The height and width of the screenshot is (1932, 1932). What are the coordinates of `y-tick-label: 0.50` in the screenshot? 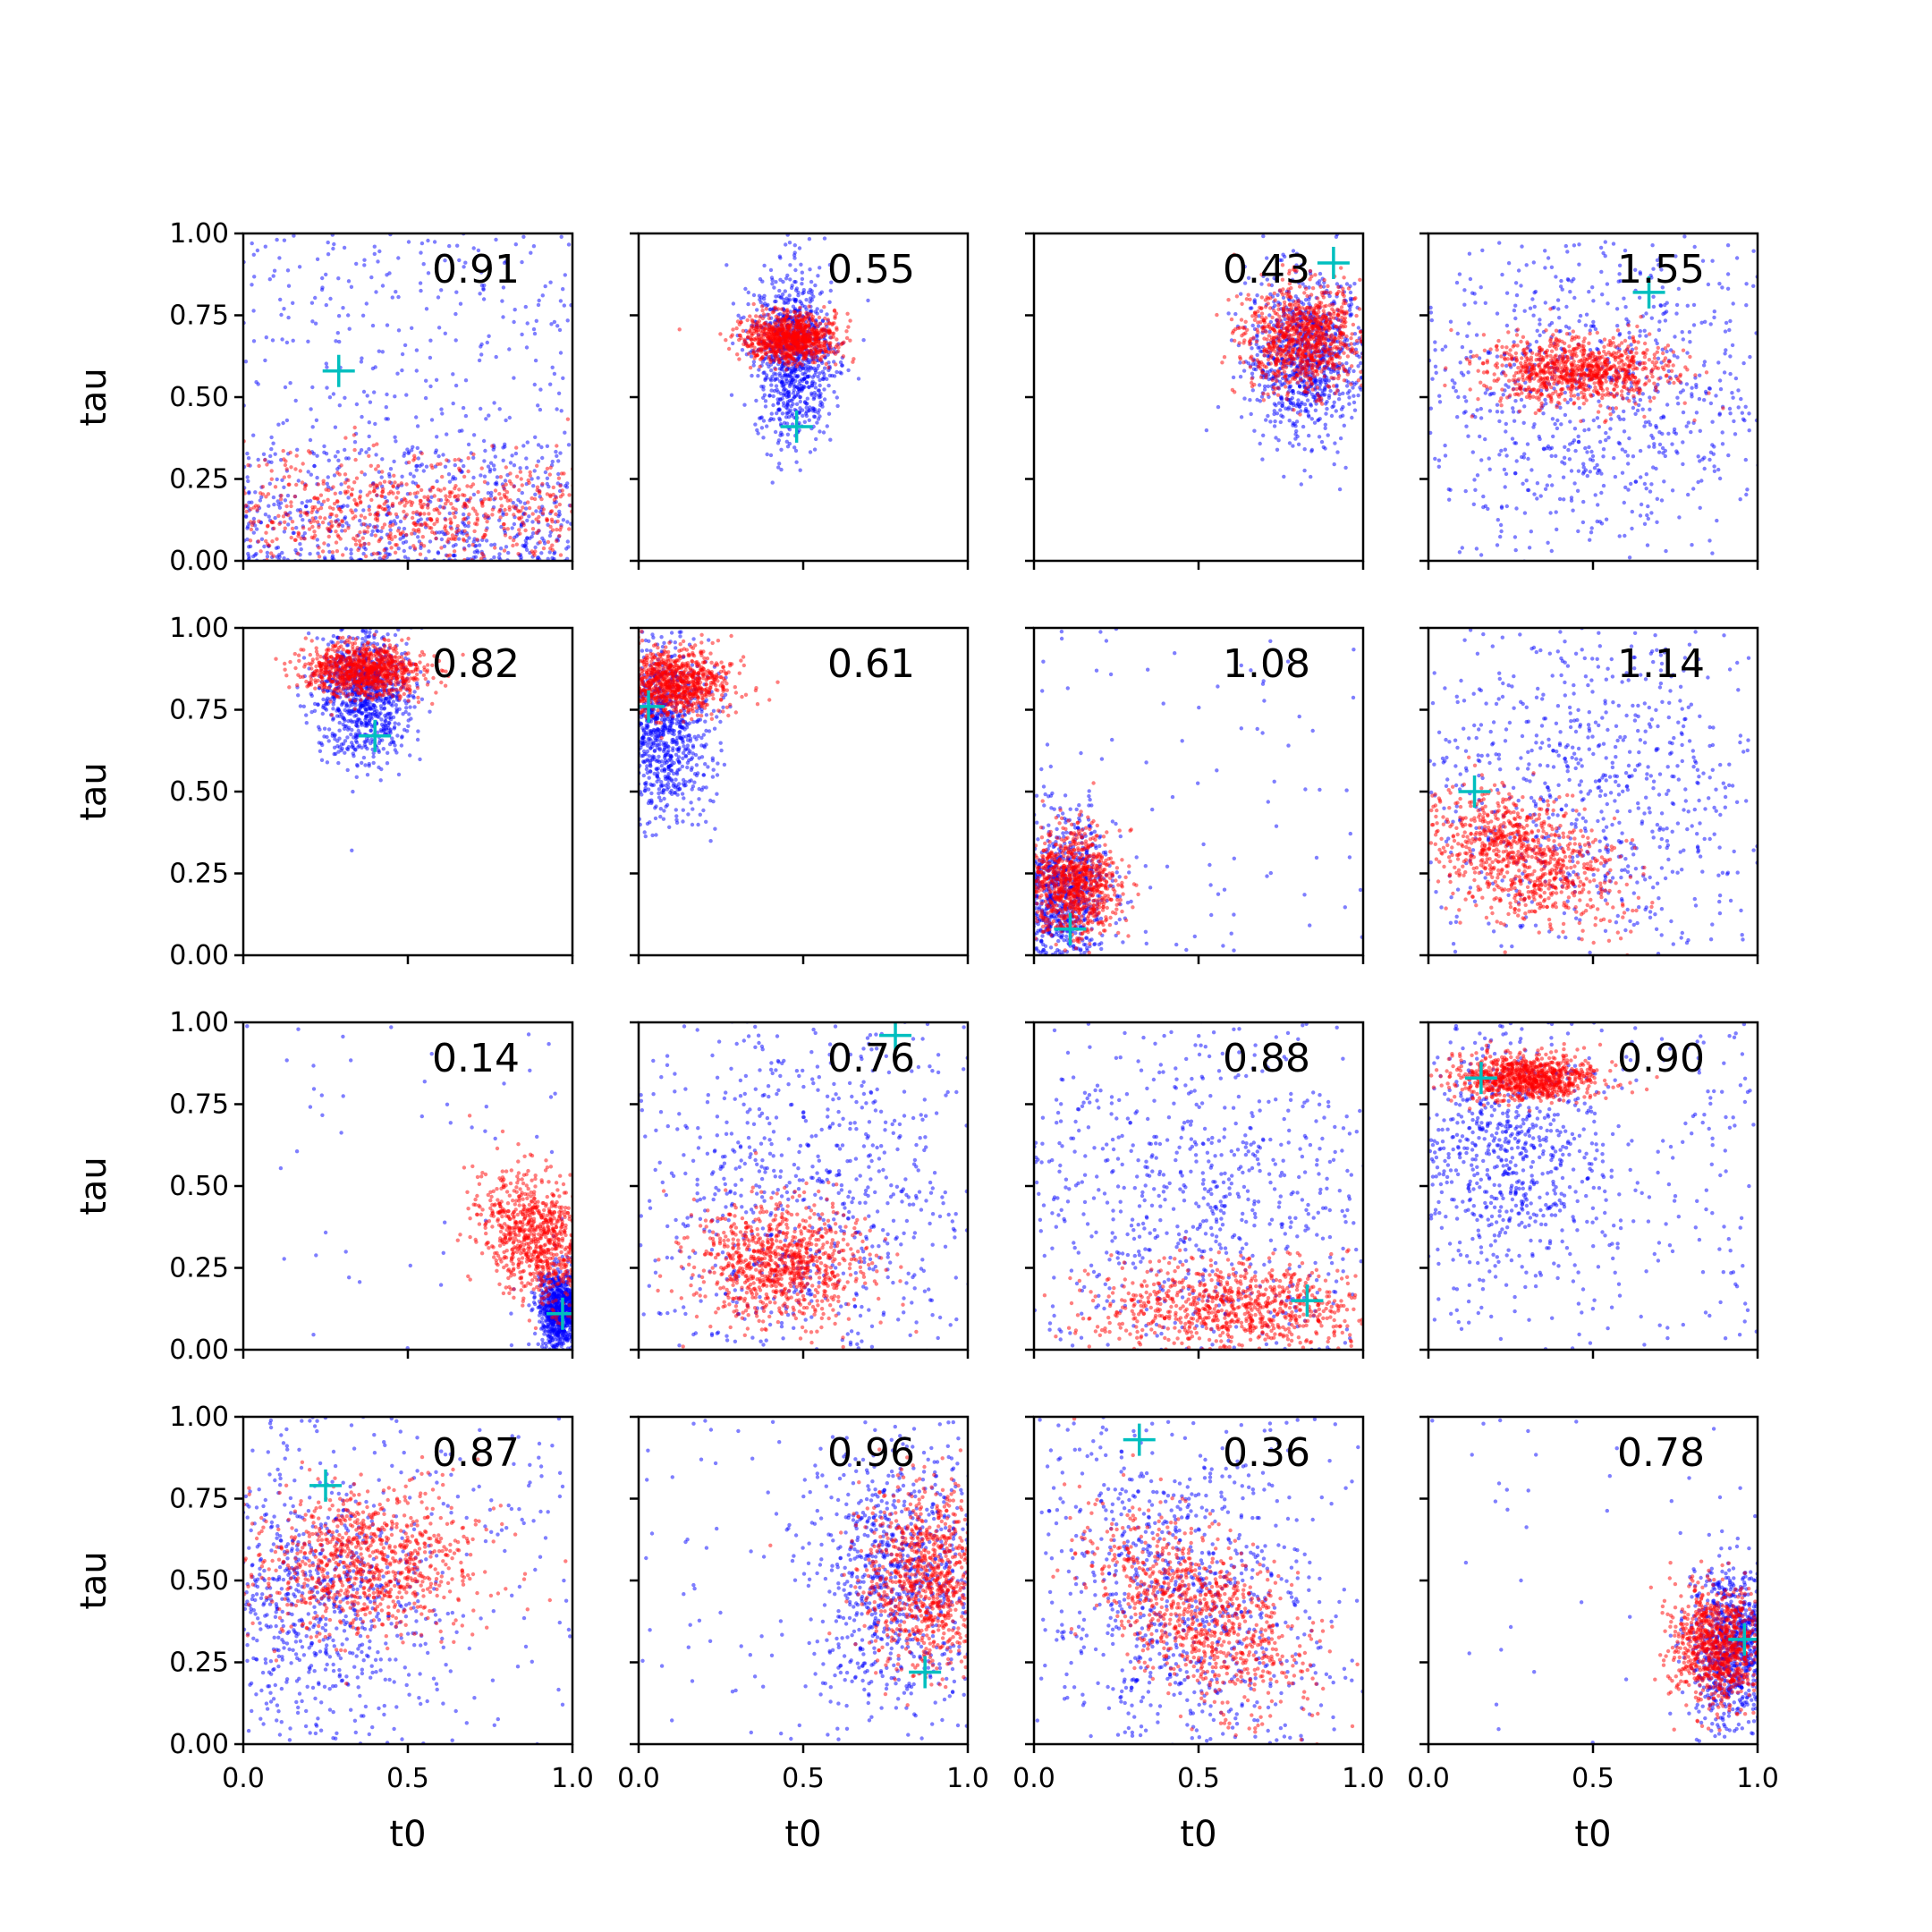 It's located at (199, 397).